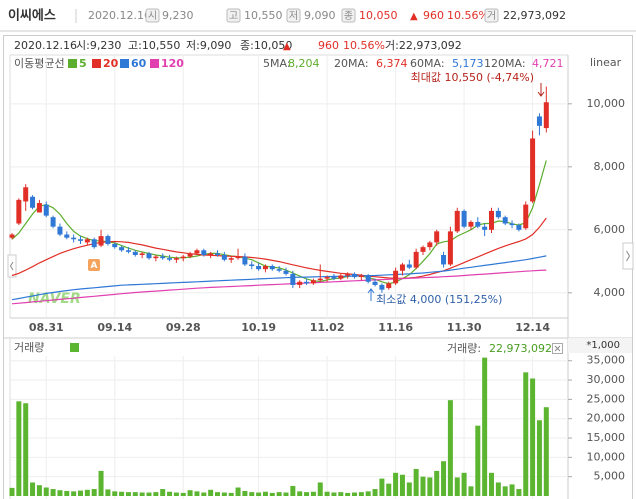 The height and width of the screenshot is (499, 636). Describe the element at coordinates (606, 103) in the screenshot. I see `y-tick-label: 10,000` at that location.